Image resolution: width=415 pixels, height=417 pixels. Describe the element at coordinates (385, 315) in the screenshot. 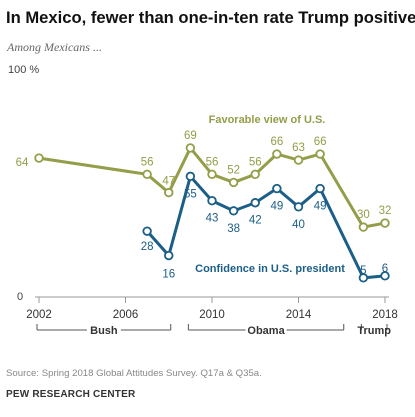

I see `x-tick-label-2018: 2018` at that location.